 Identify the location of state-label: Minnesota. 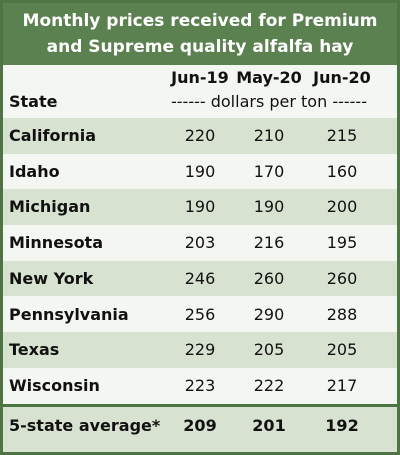
(56, 243).